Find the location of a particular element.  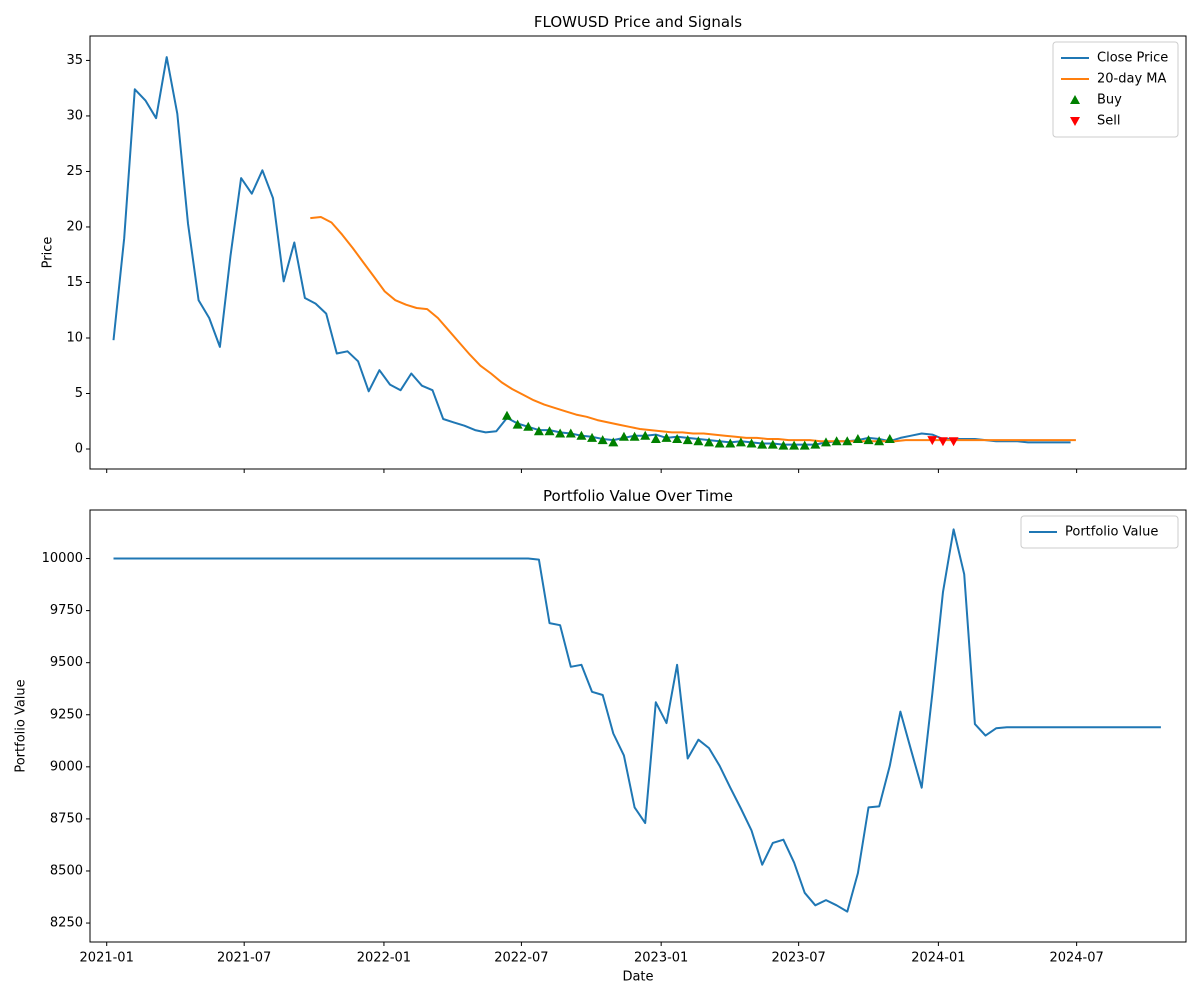

chart2-ytick-label: 9500 is located at coordinates (66, 662).